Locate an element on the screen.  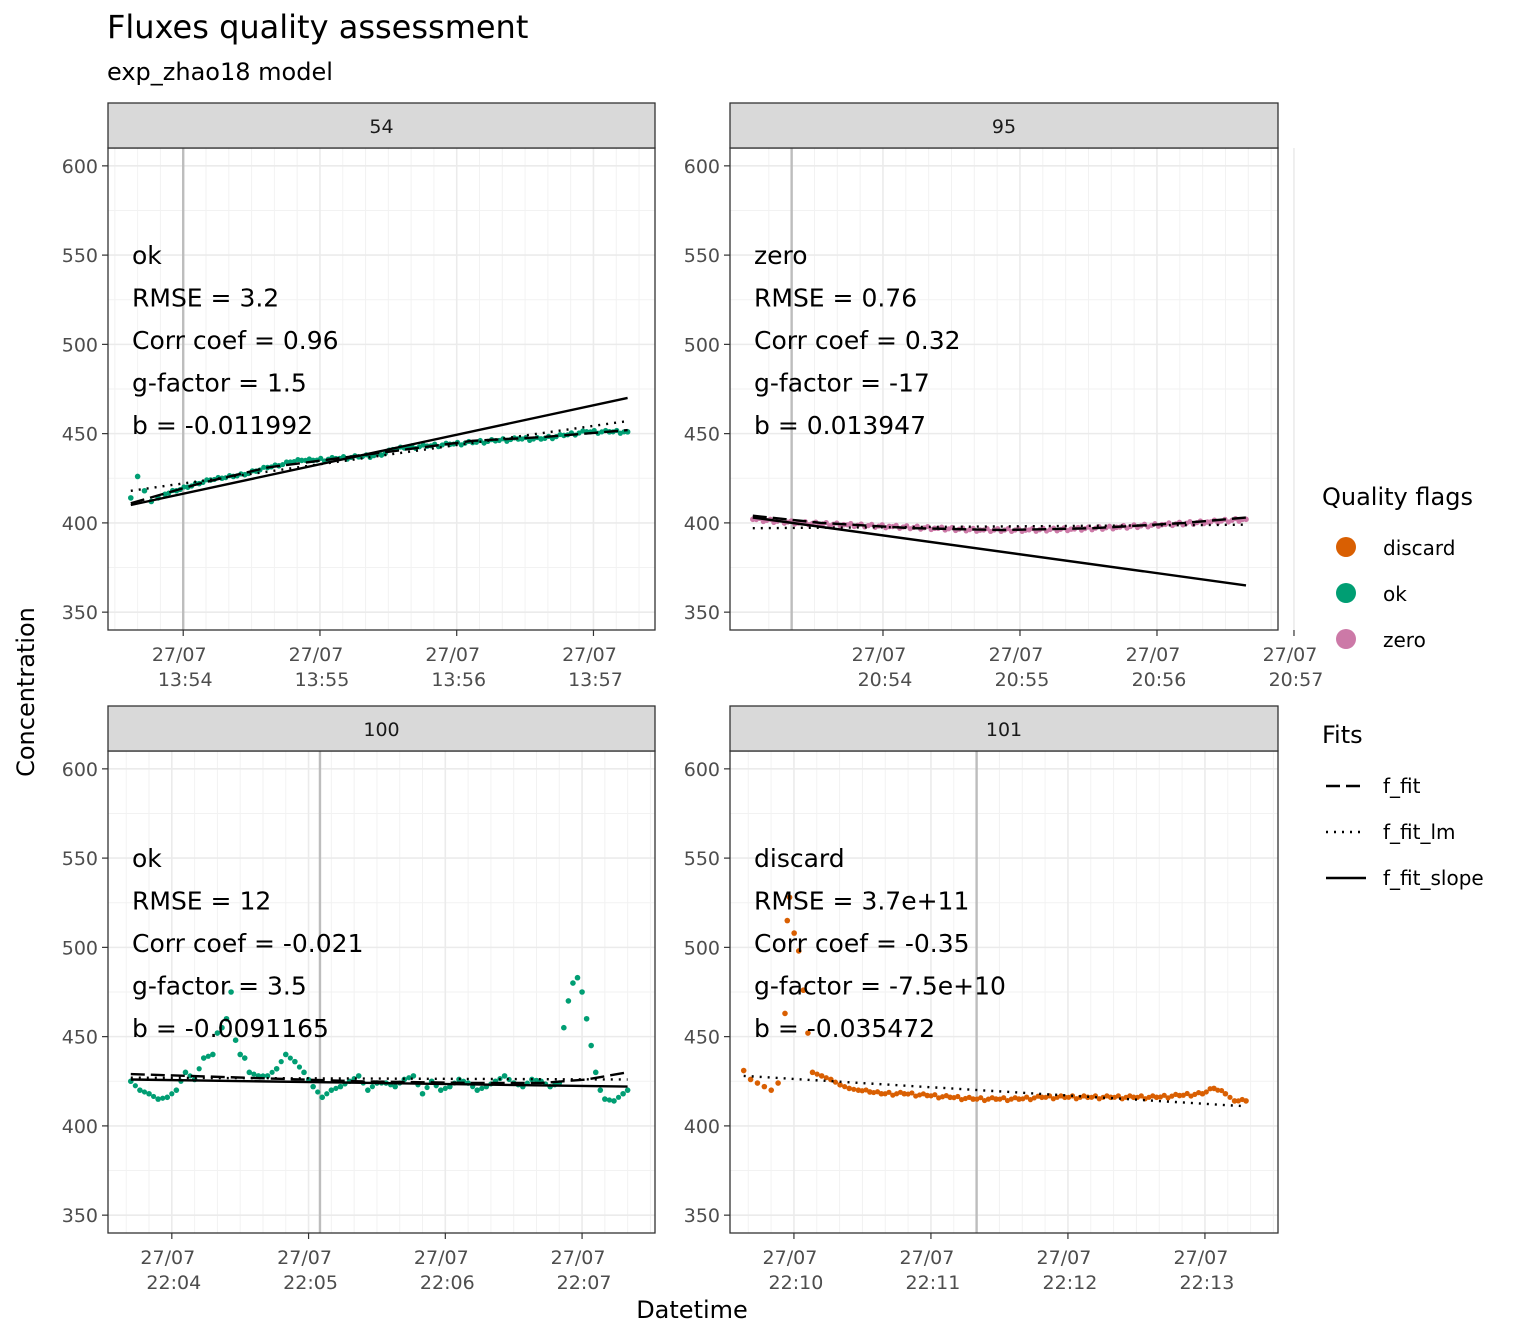
x-tick-label-time: 20:54 is located at coordinates (885, 680).